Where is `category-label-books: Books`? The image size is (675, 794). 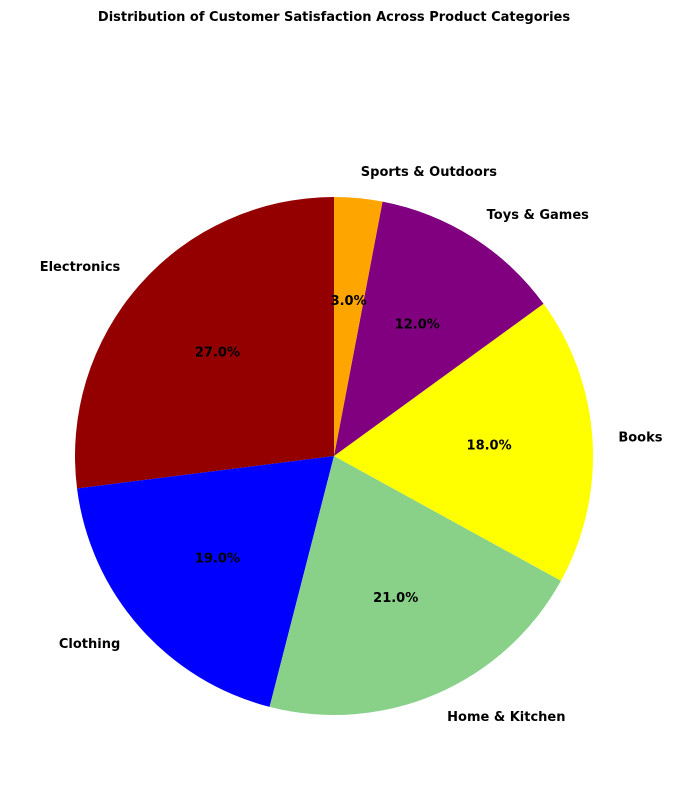
category-label-books: Books is located at coordinates (640, 438).